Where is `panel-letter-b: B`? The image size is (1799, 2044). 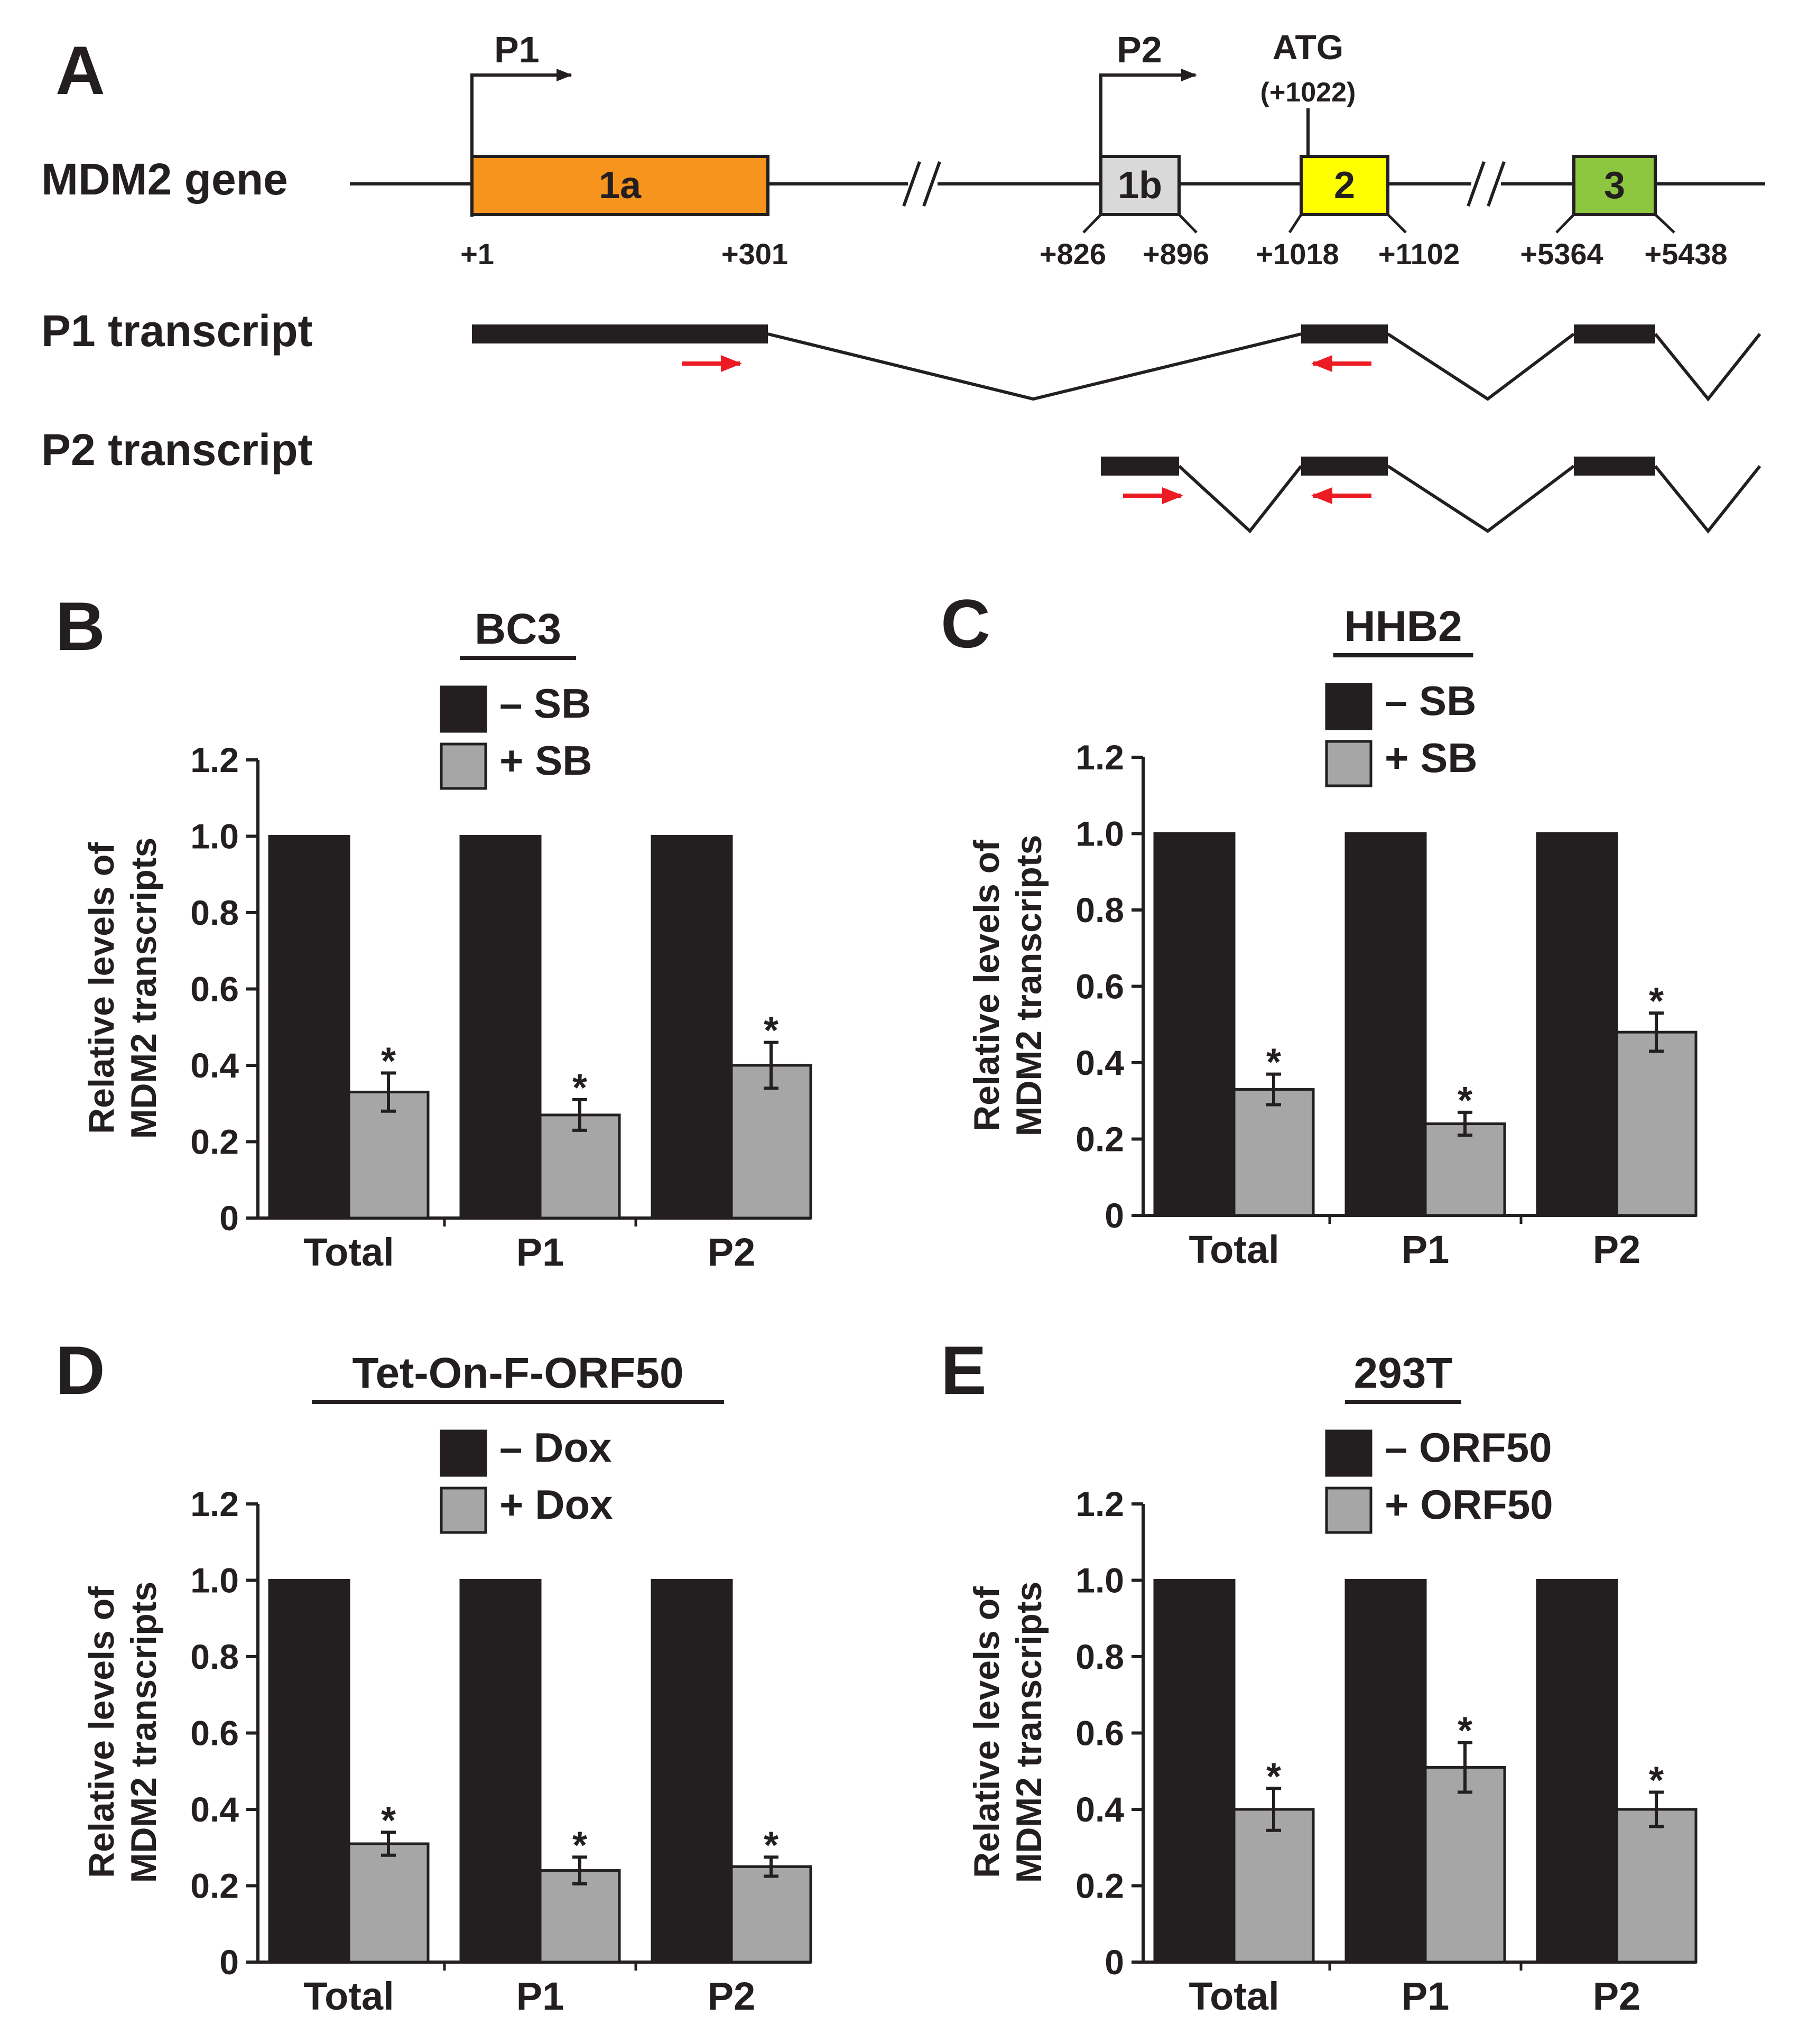
panel-letter-b: B is located at coordinates (80, 626).